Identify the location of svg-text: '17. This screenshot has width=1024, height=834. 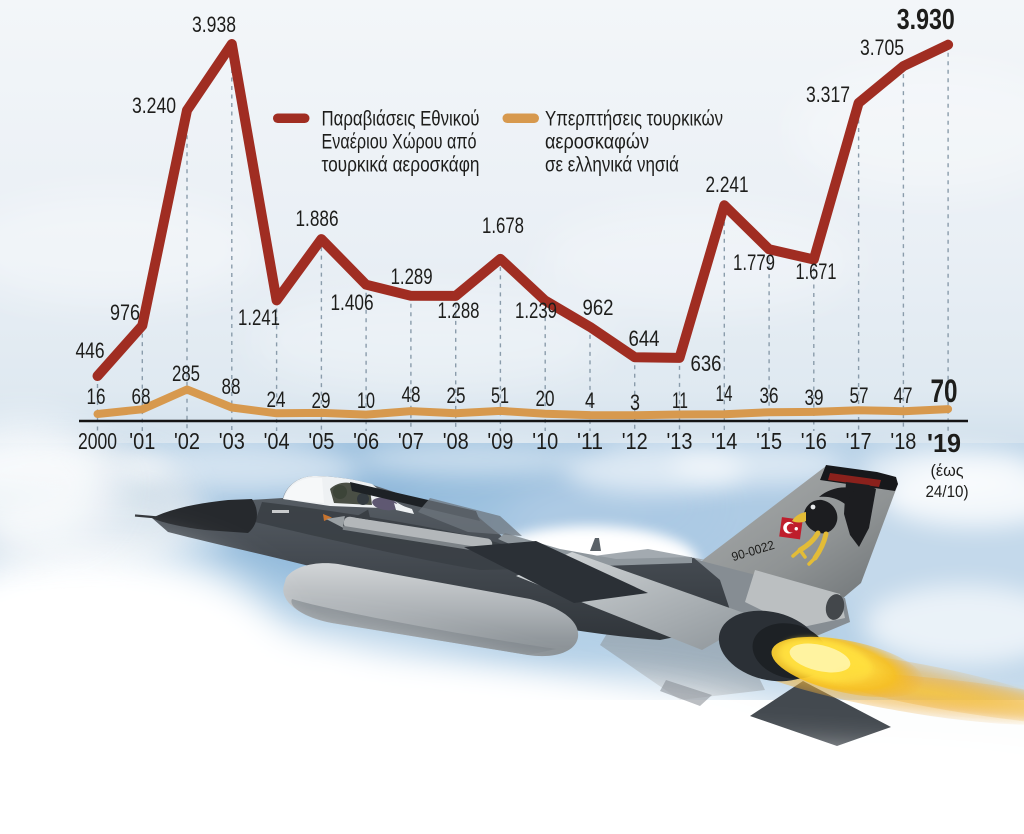
(859, 441).